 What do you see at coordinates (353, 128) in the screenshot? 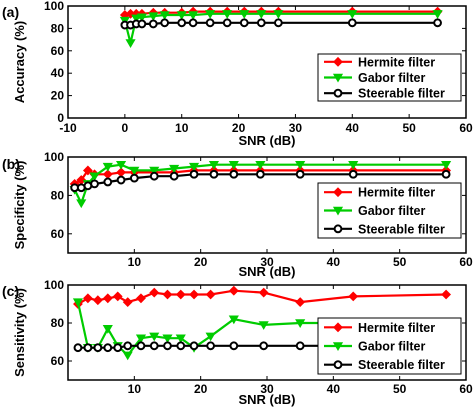
I see `x-tick-label: 40` at bounding box center [353, 128].